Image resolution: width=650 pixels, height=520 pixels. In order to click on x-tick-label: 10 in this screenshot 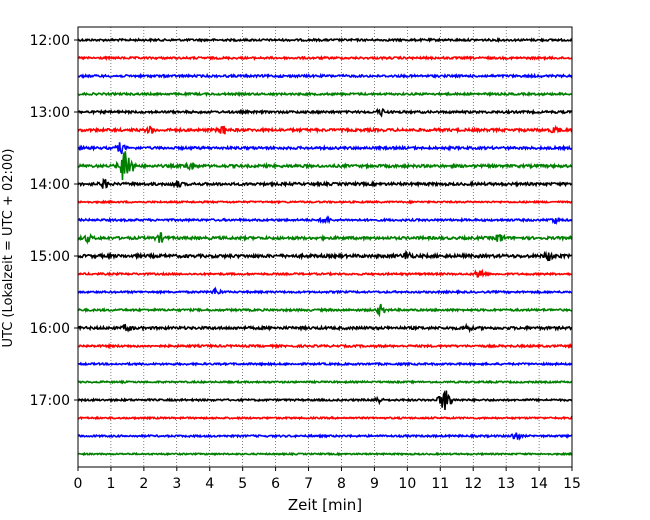, I will do `click(407, 484)`.